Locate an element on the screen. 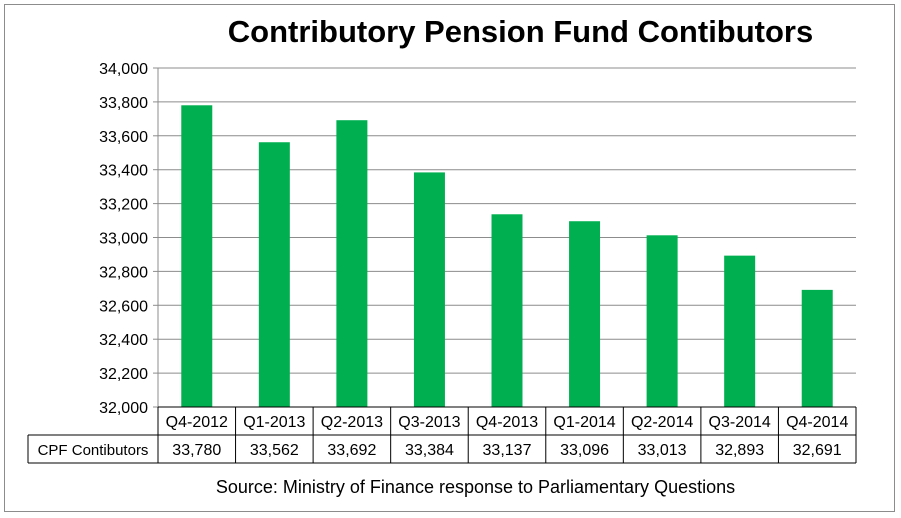 The height and width of the screenshot is (518, 901). data-value-label: 33,384 is located at coordinates (429, 450).